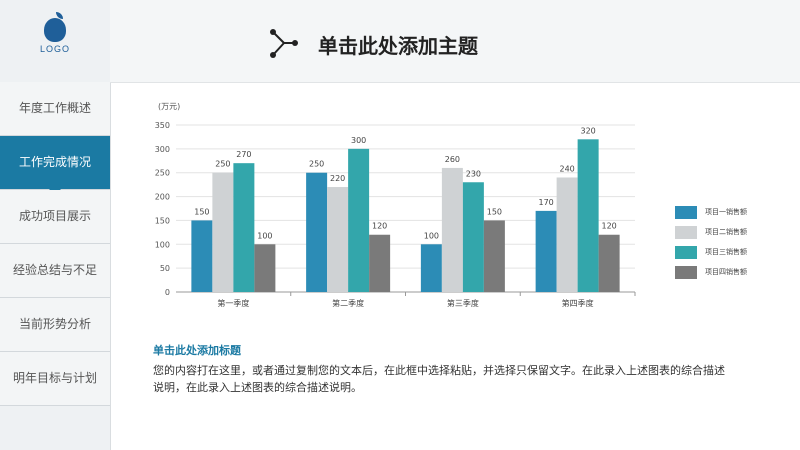  Describe the element at coordinates (337, 178) in the screenshot. I see `data-label: 220` at that location.